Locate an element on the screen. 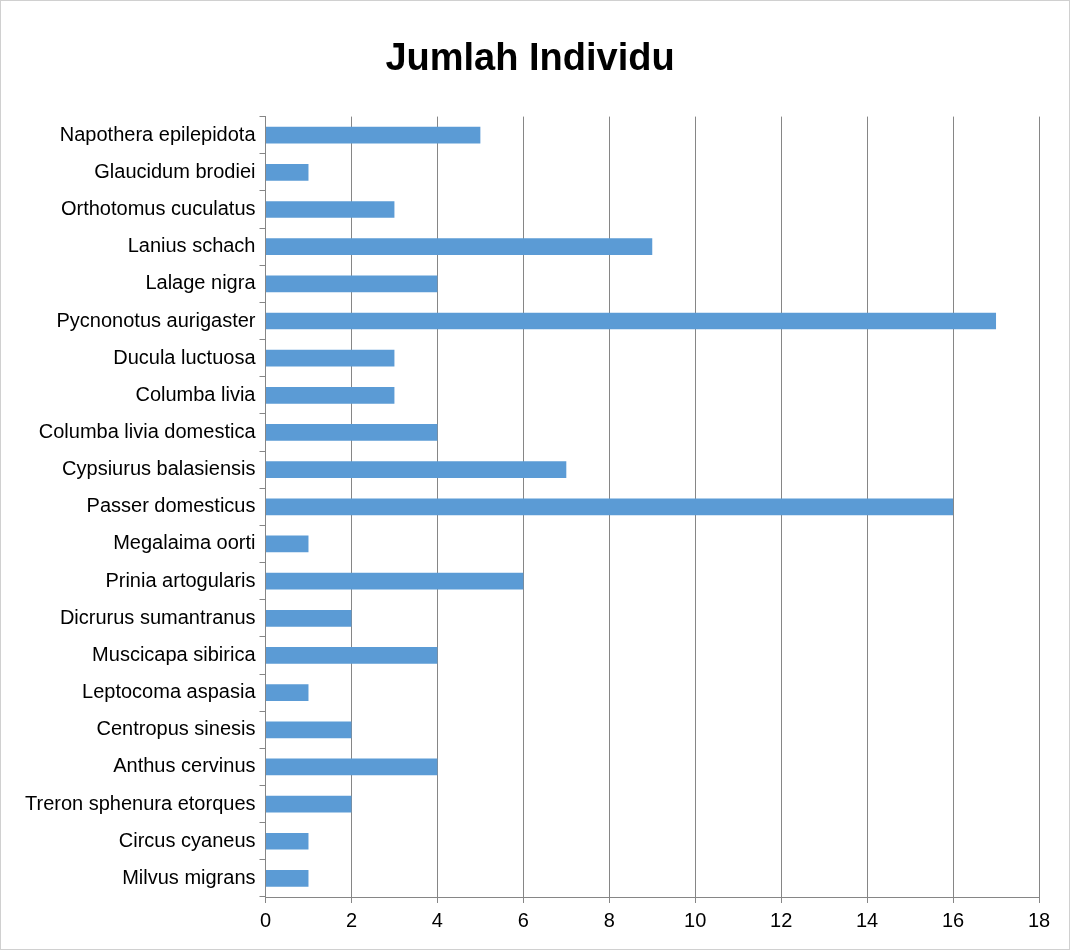  y-tick-label: Leptocoma aspasia is located at coordinates (169, 691).